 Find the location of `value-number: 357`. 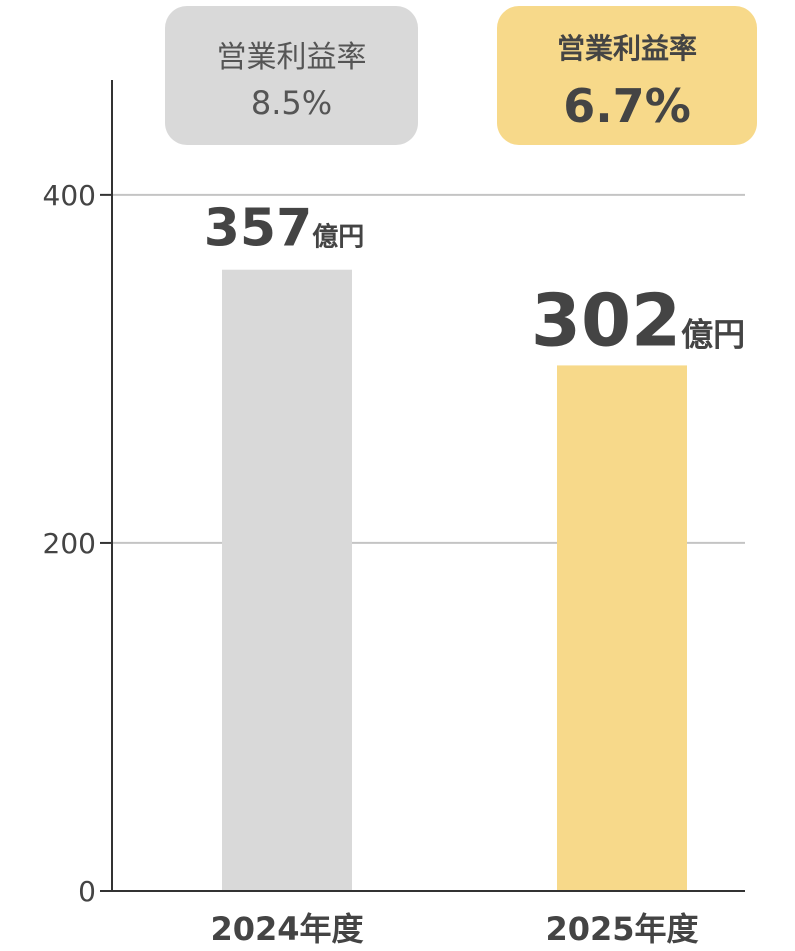

value-number: 357 is located at coordinates (258, 229).